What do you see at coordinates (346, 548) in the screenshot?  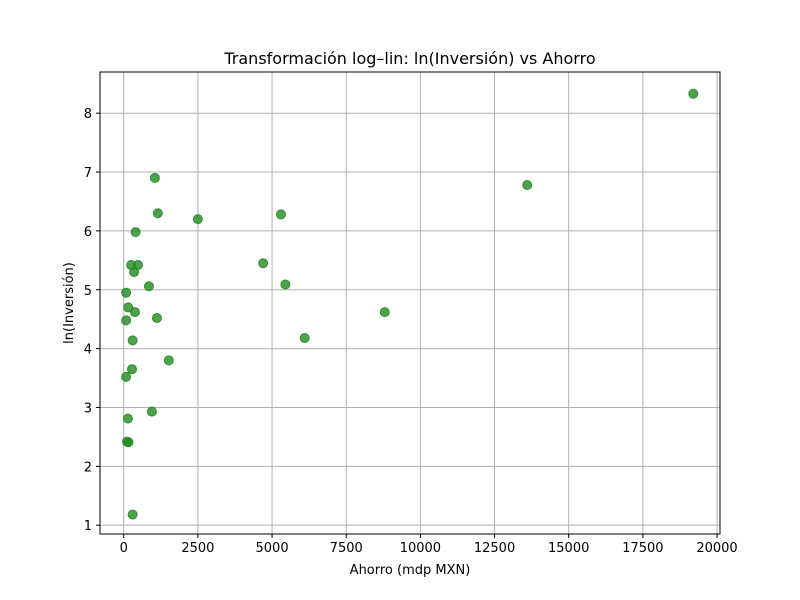 I see `x-tick-label: 7500` at bounding box center [346, 548].